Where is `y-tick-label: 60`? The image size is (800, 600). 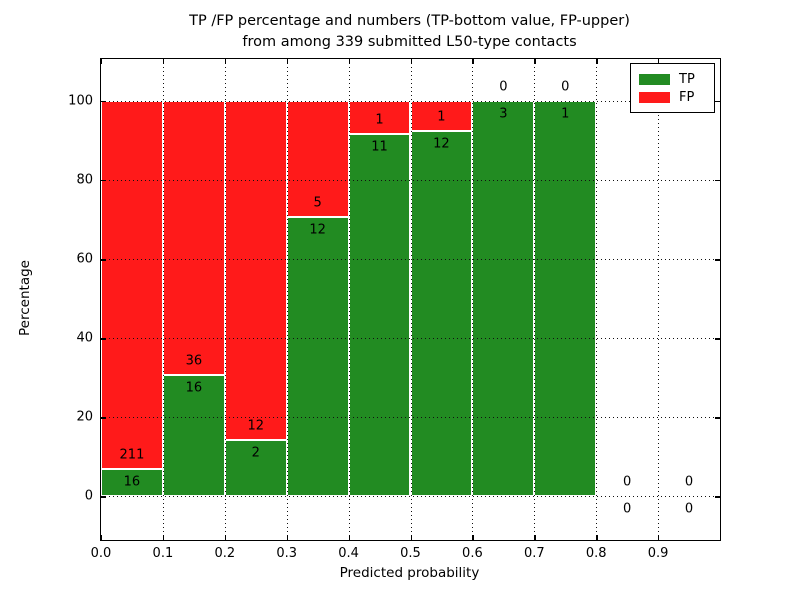 y-tick-label: 60 is located at coordinates (84, 259).